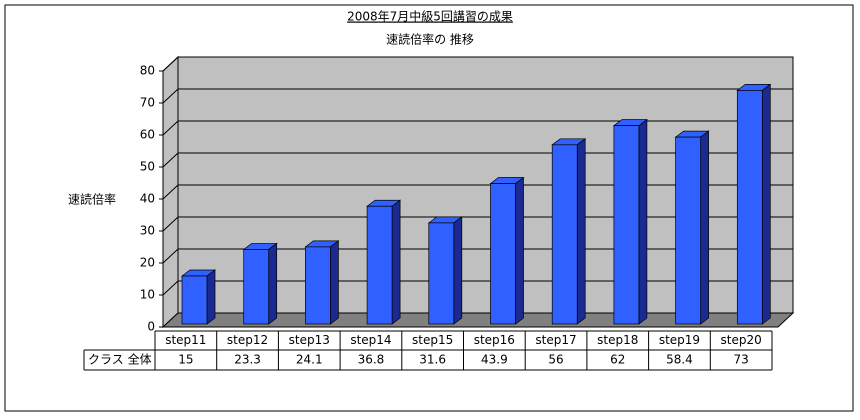 The width and height of the screenshot is (860, 420). Describe the element at coordinates (679, 340) in the screenshot. I see `x-tick-label: step19` at that location.